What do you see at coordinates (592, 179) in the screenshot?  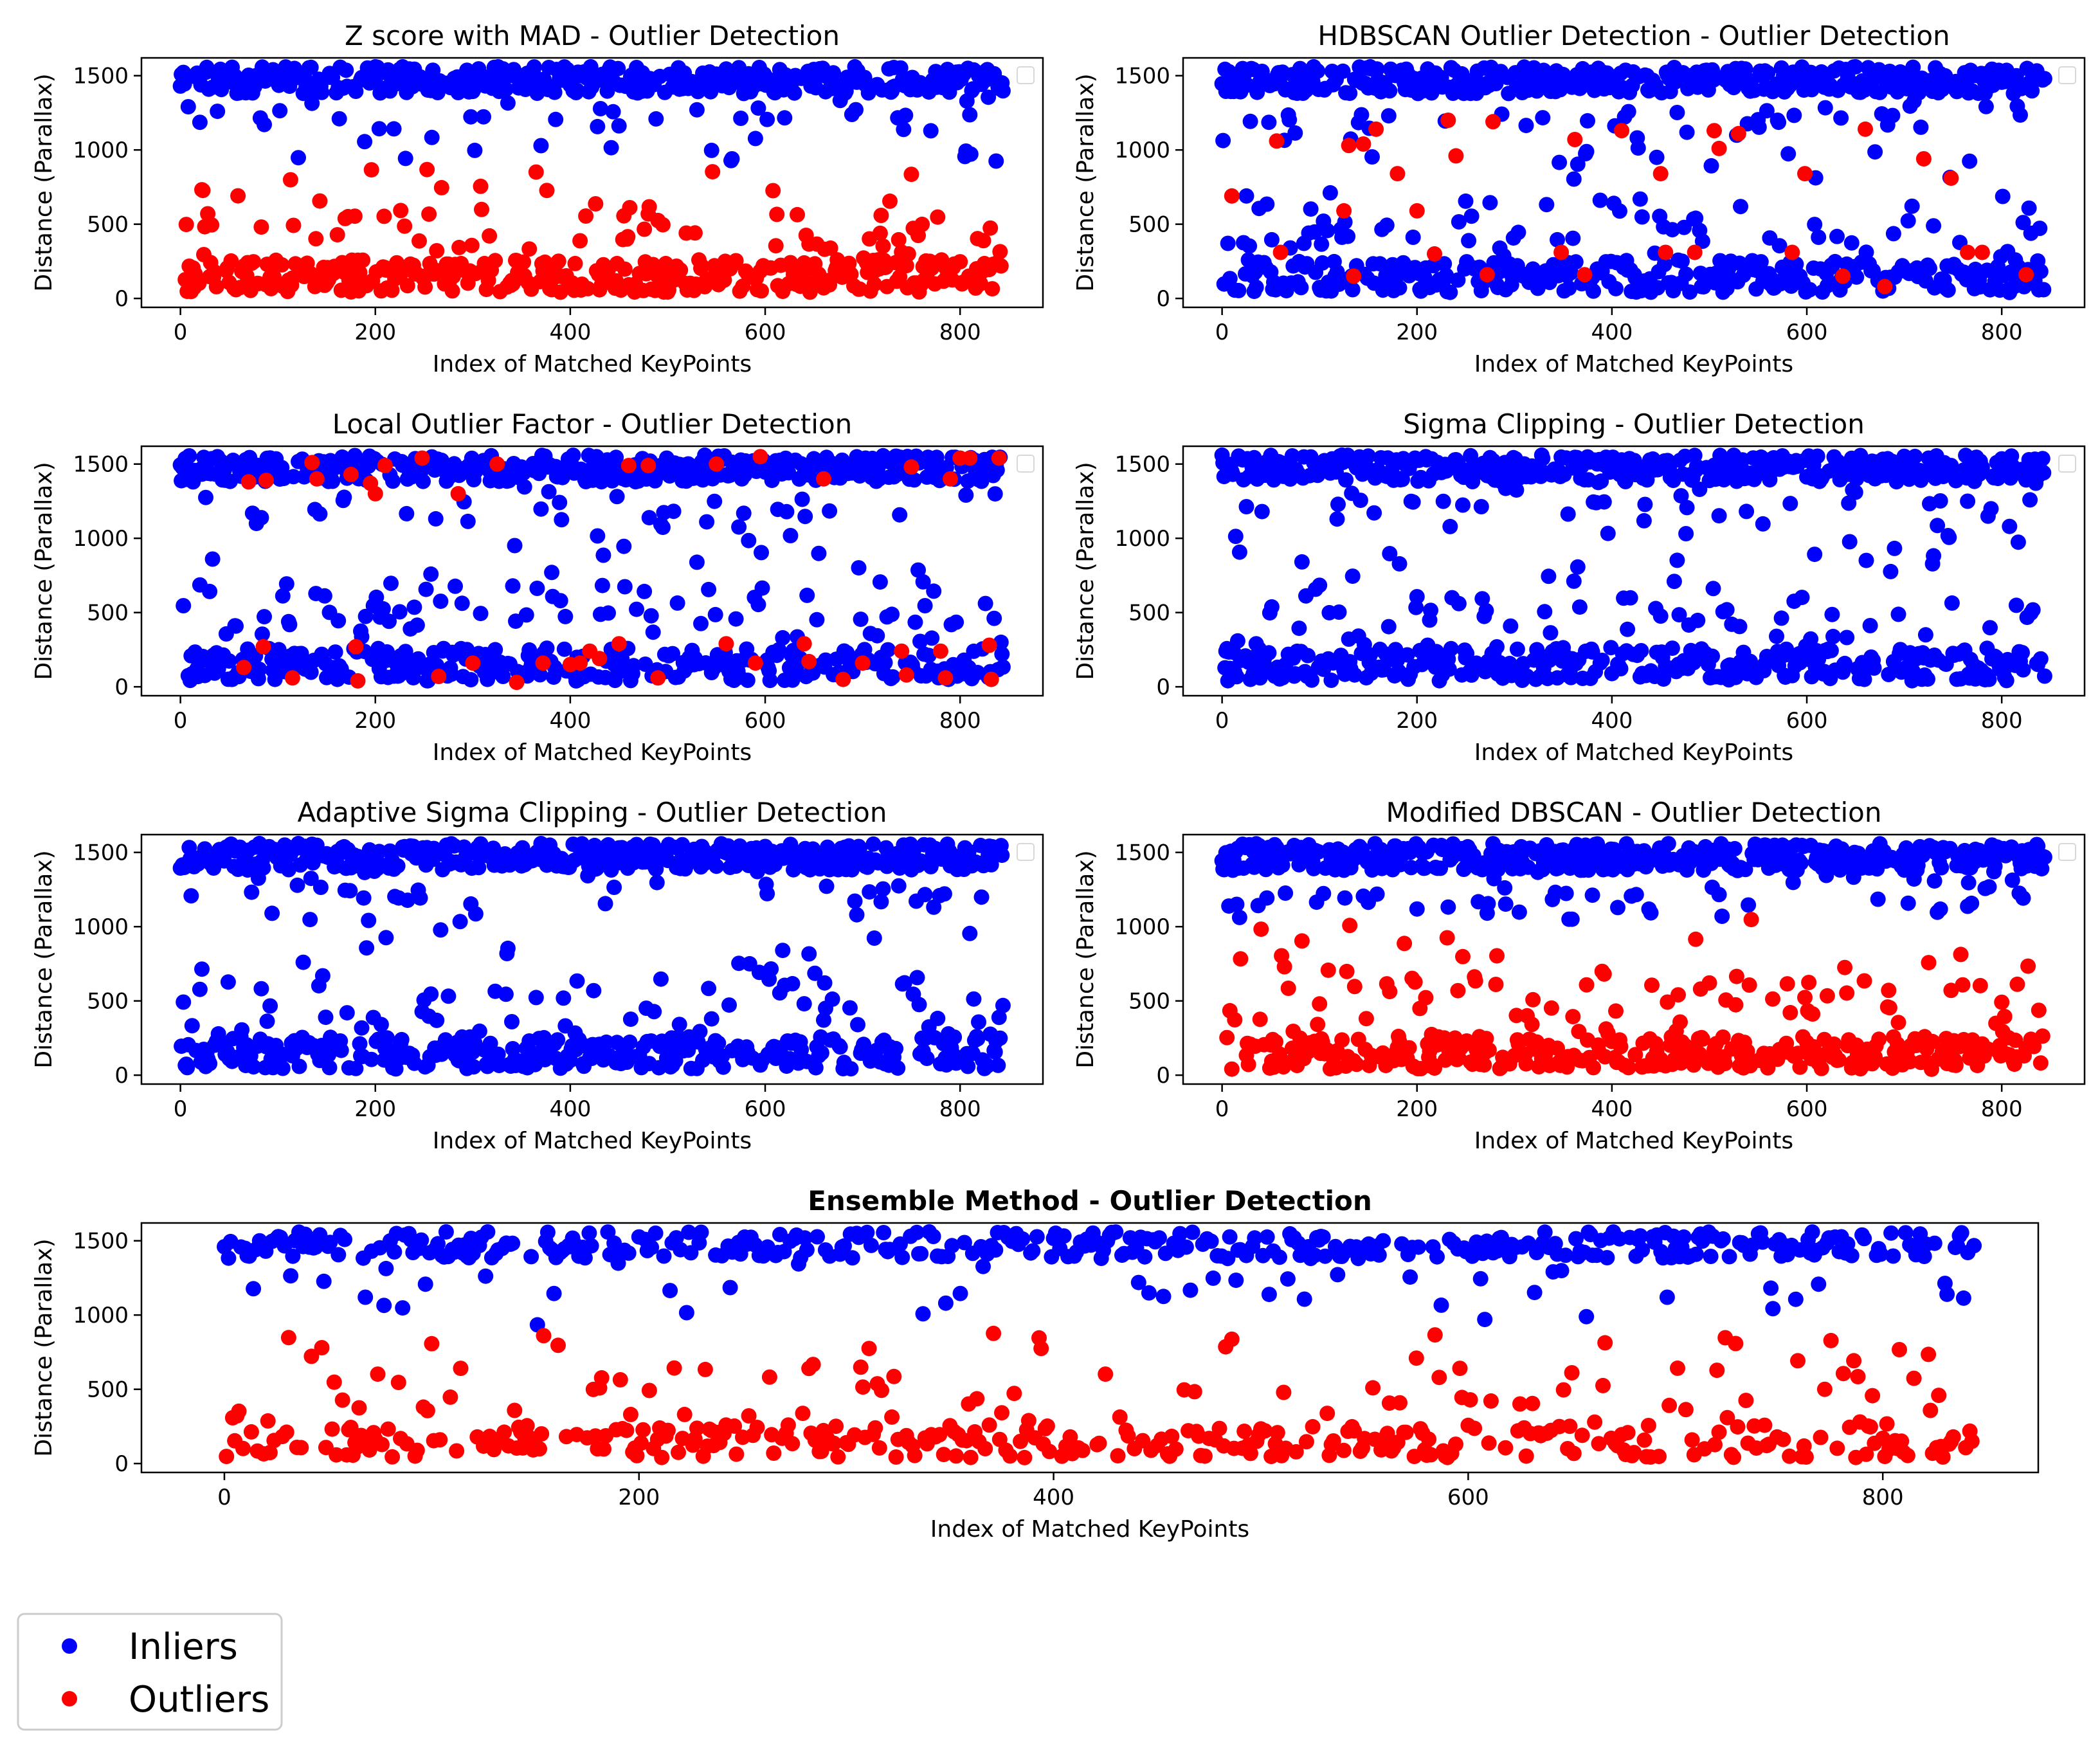 I see `data-points` at bounding box center [592, 179].